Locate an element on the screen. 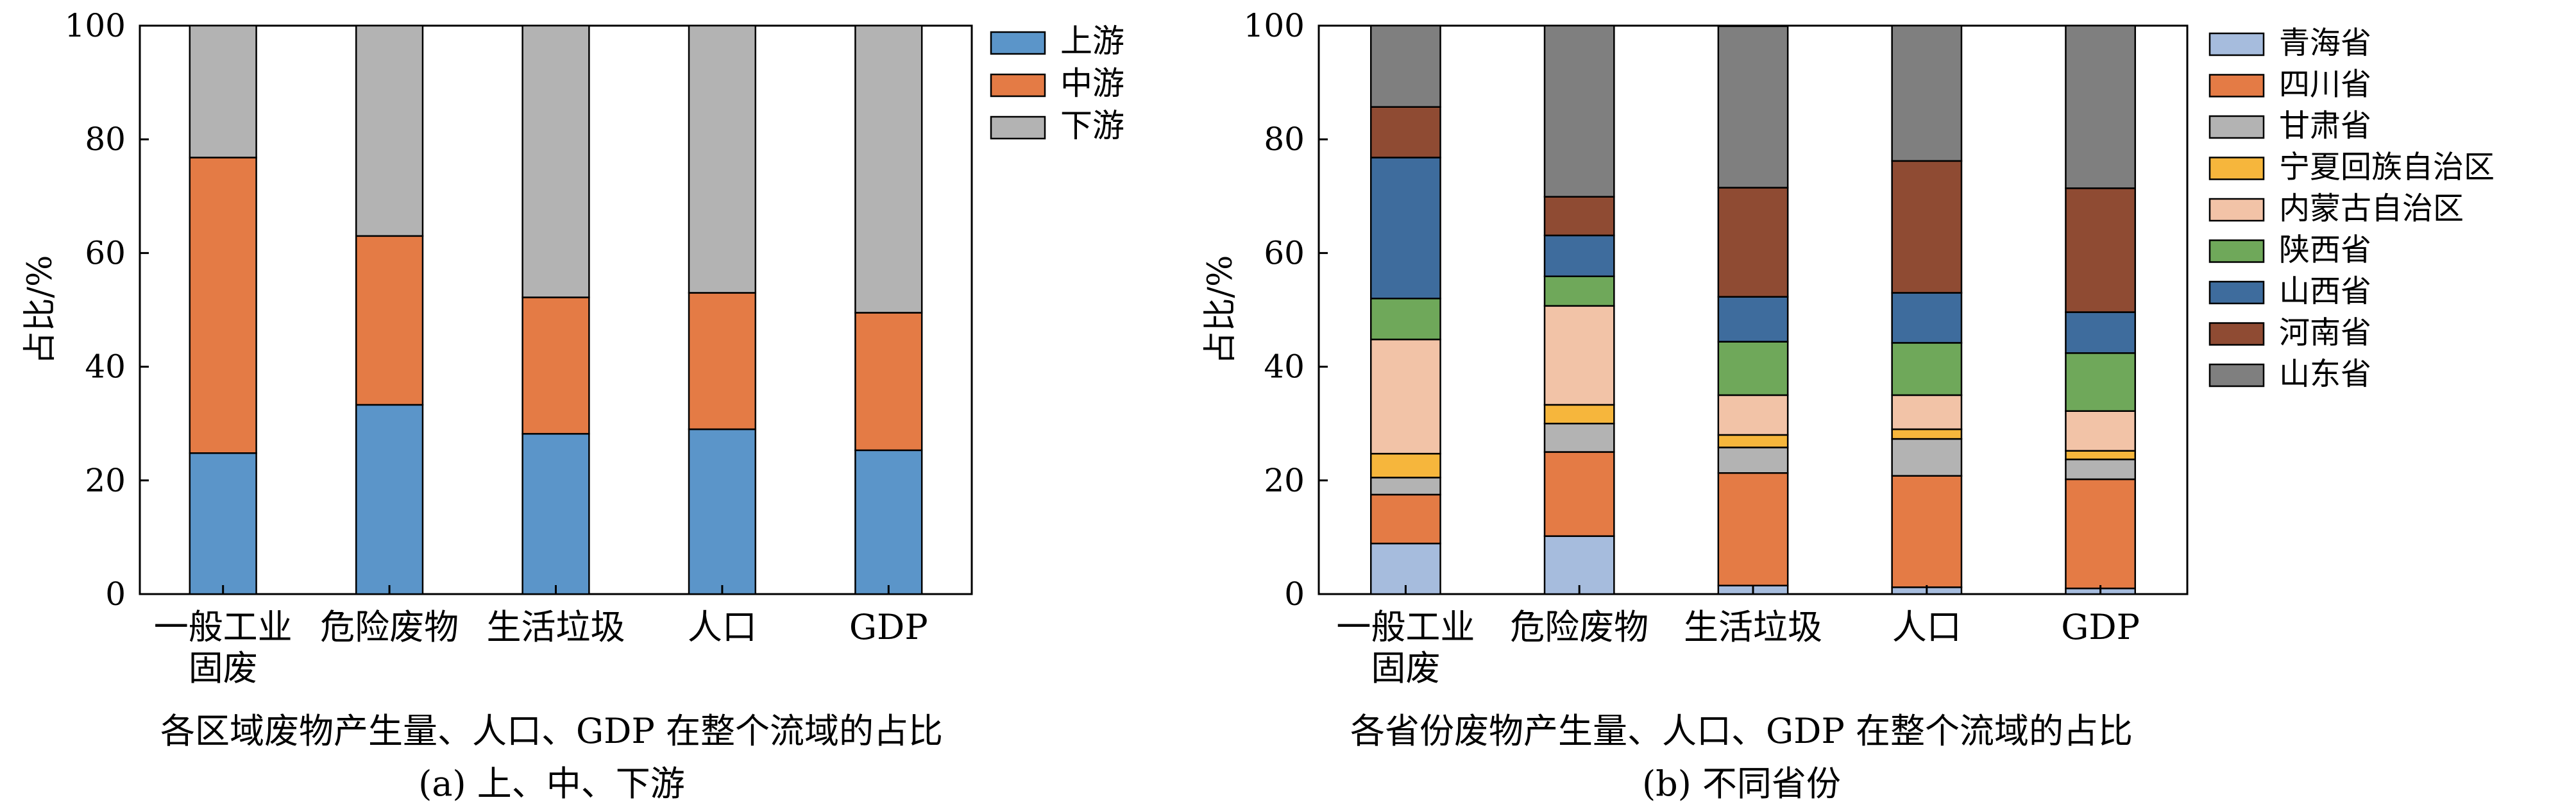 This screenshot has width=2576, height=809. a-ytick-label: 40 is located at coordinates (105, 367).